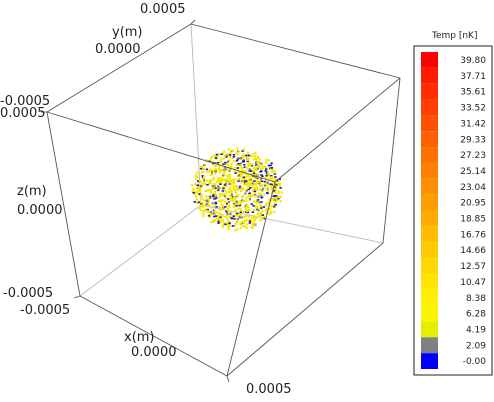 The height and width of the screenshot is (402, 494). Describe the element at coordinates (295, 51) in the screenshot. I see `box-edge-top-back` at that location.